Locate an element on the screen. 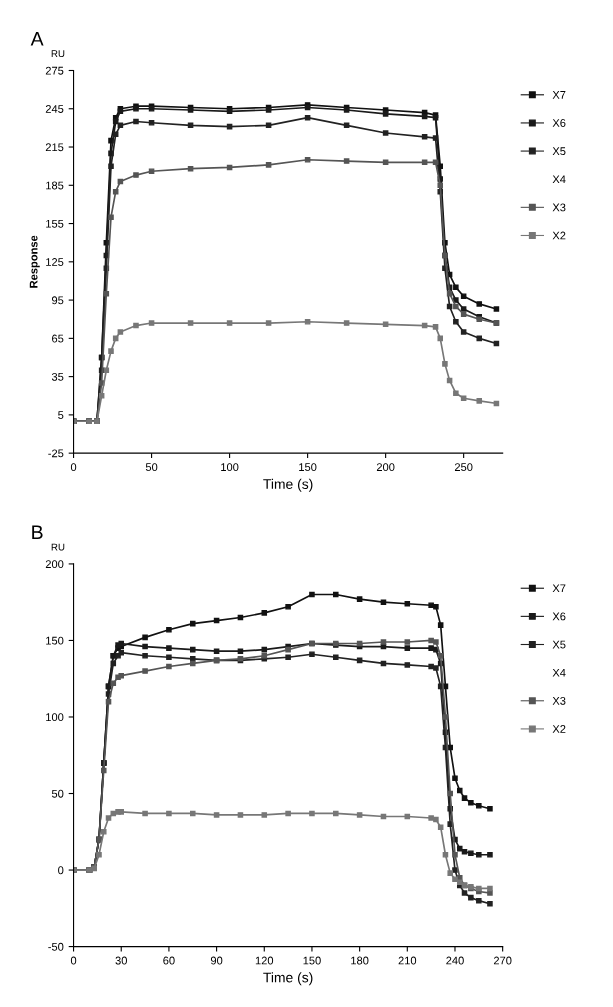 The height and width of the screenshot is (1007, 613). y-tick-label: 275 is located at coordinates (54, 70).